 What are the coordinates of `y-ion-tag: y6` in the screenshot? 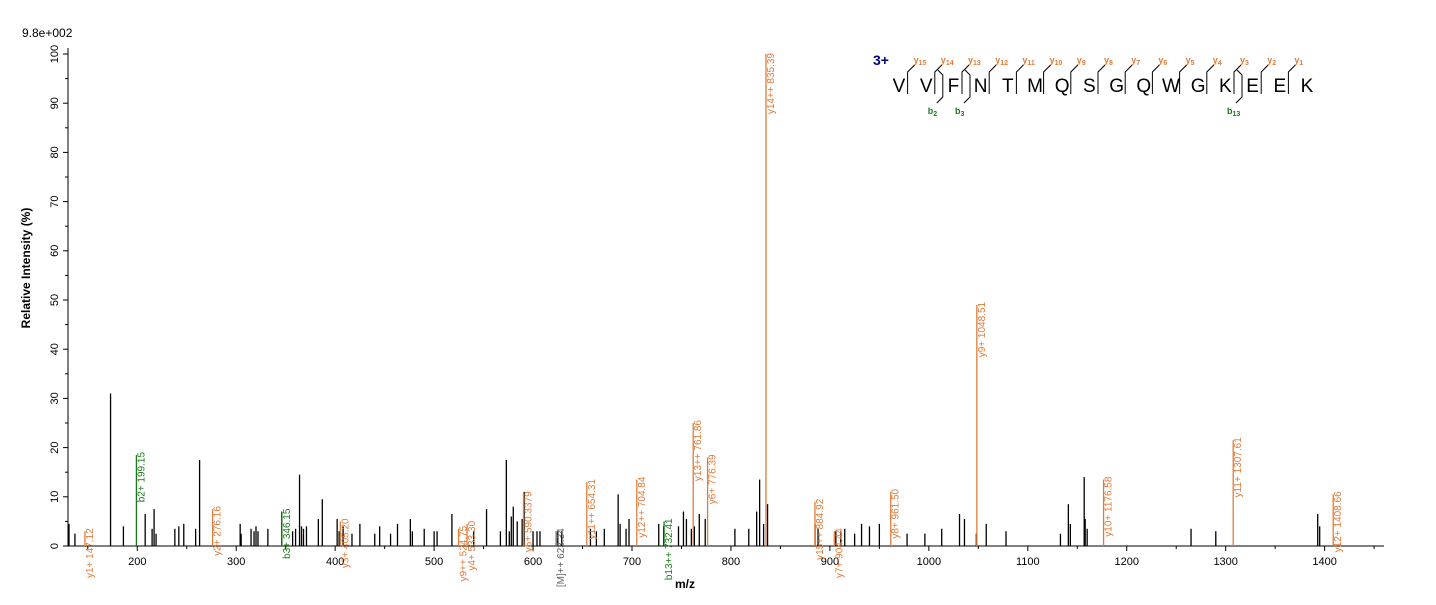 It's located at (1162, 61).